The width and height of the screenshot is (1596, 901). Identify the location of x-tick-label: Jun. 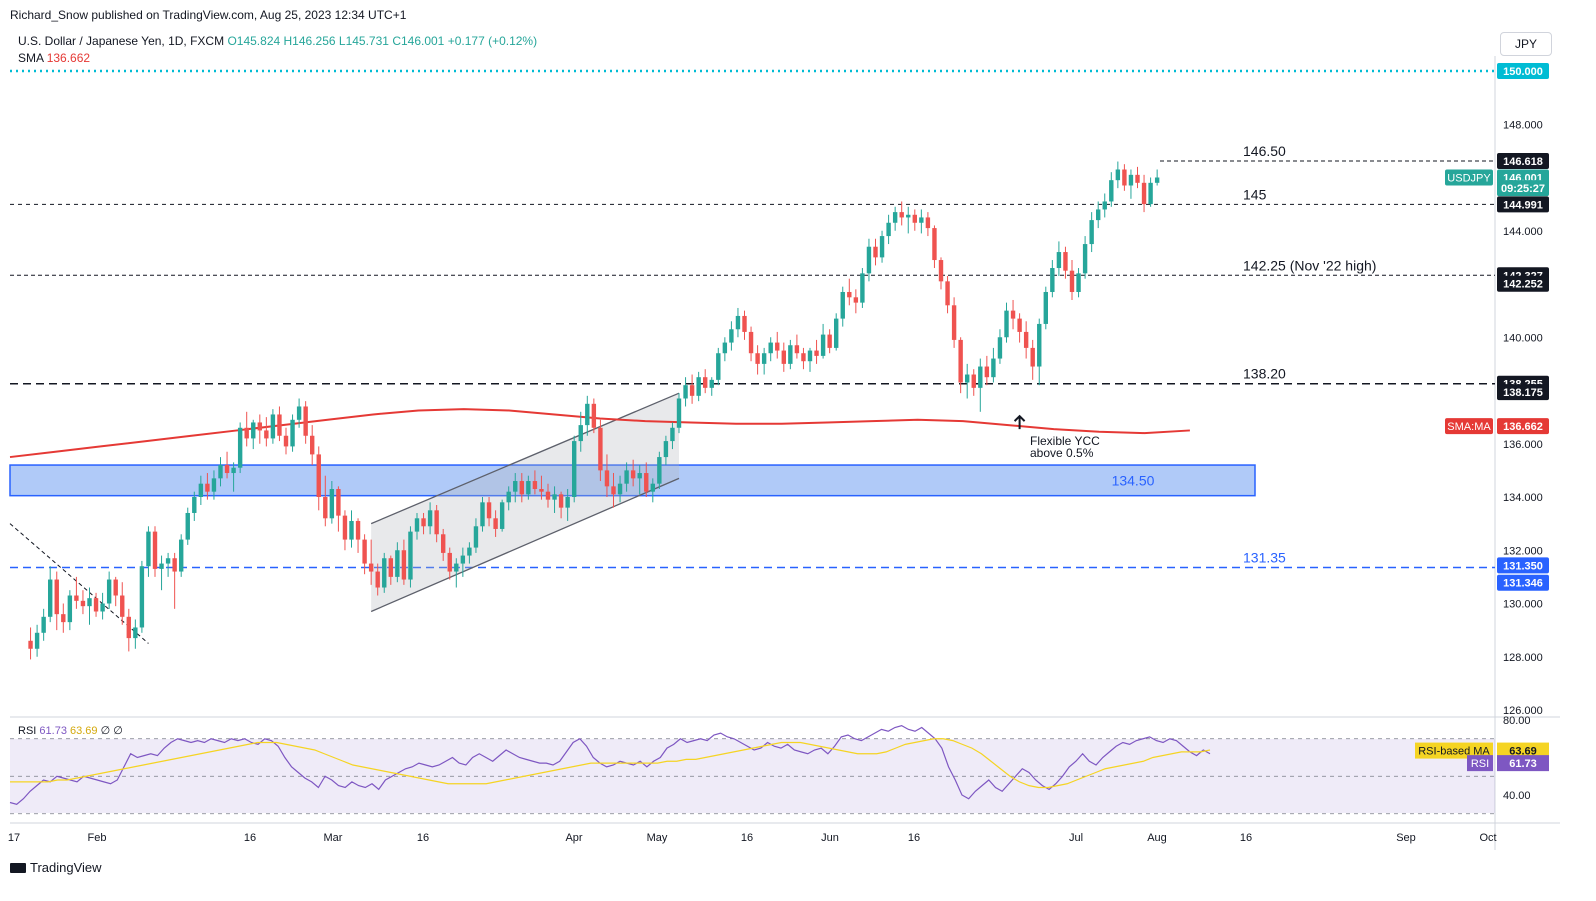
(830, 838).